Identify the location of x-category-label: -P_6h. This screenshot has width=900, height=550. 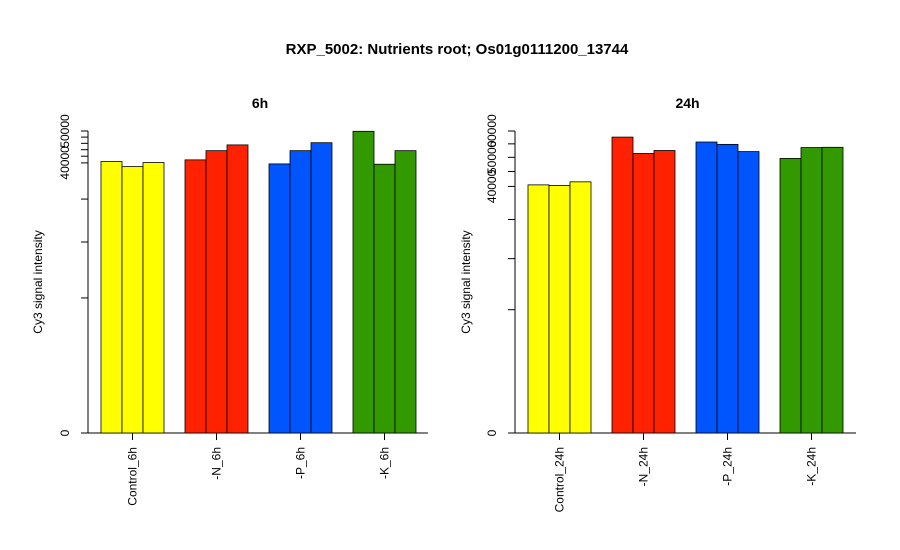
(301, 463).